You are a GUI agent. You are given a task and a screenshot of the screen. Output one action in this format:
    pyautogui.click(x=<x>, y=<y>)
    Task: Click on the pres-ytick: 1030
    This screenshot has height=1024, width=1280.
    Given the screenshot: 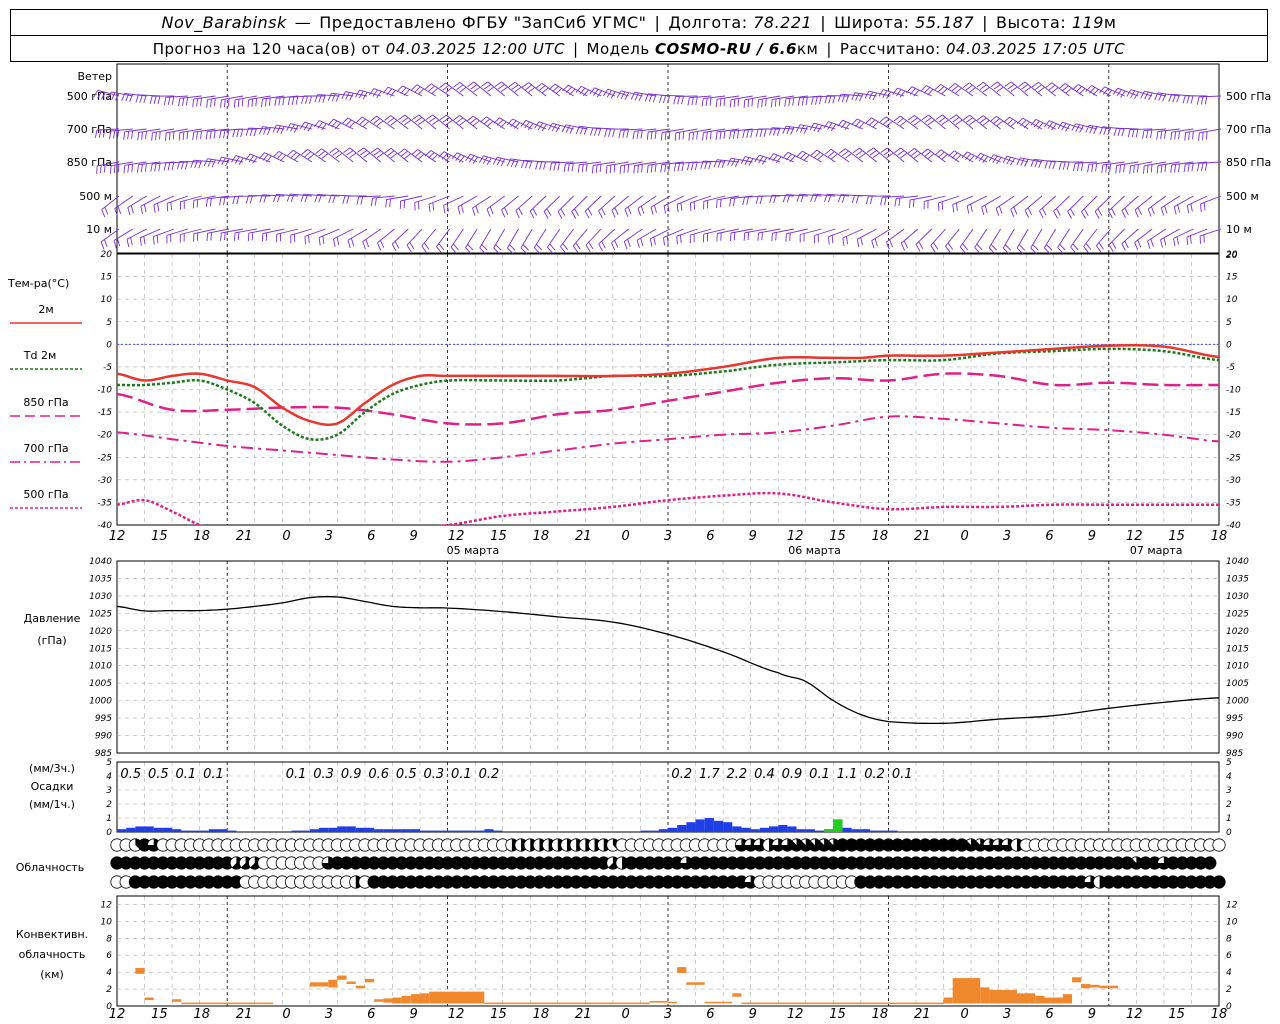 What is the action you would take?
    pyautogui.click(x=100, y=597)
    